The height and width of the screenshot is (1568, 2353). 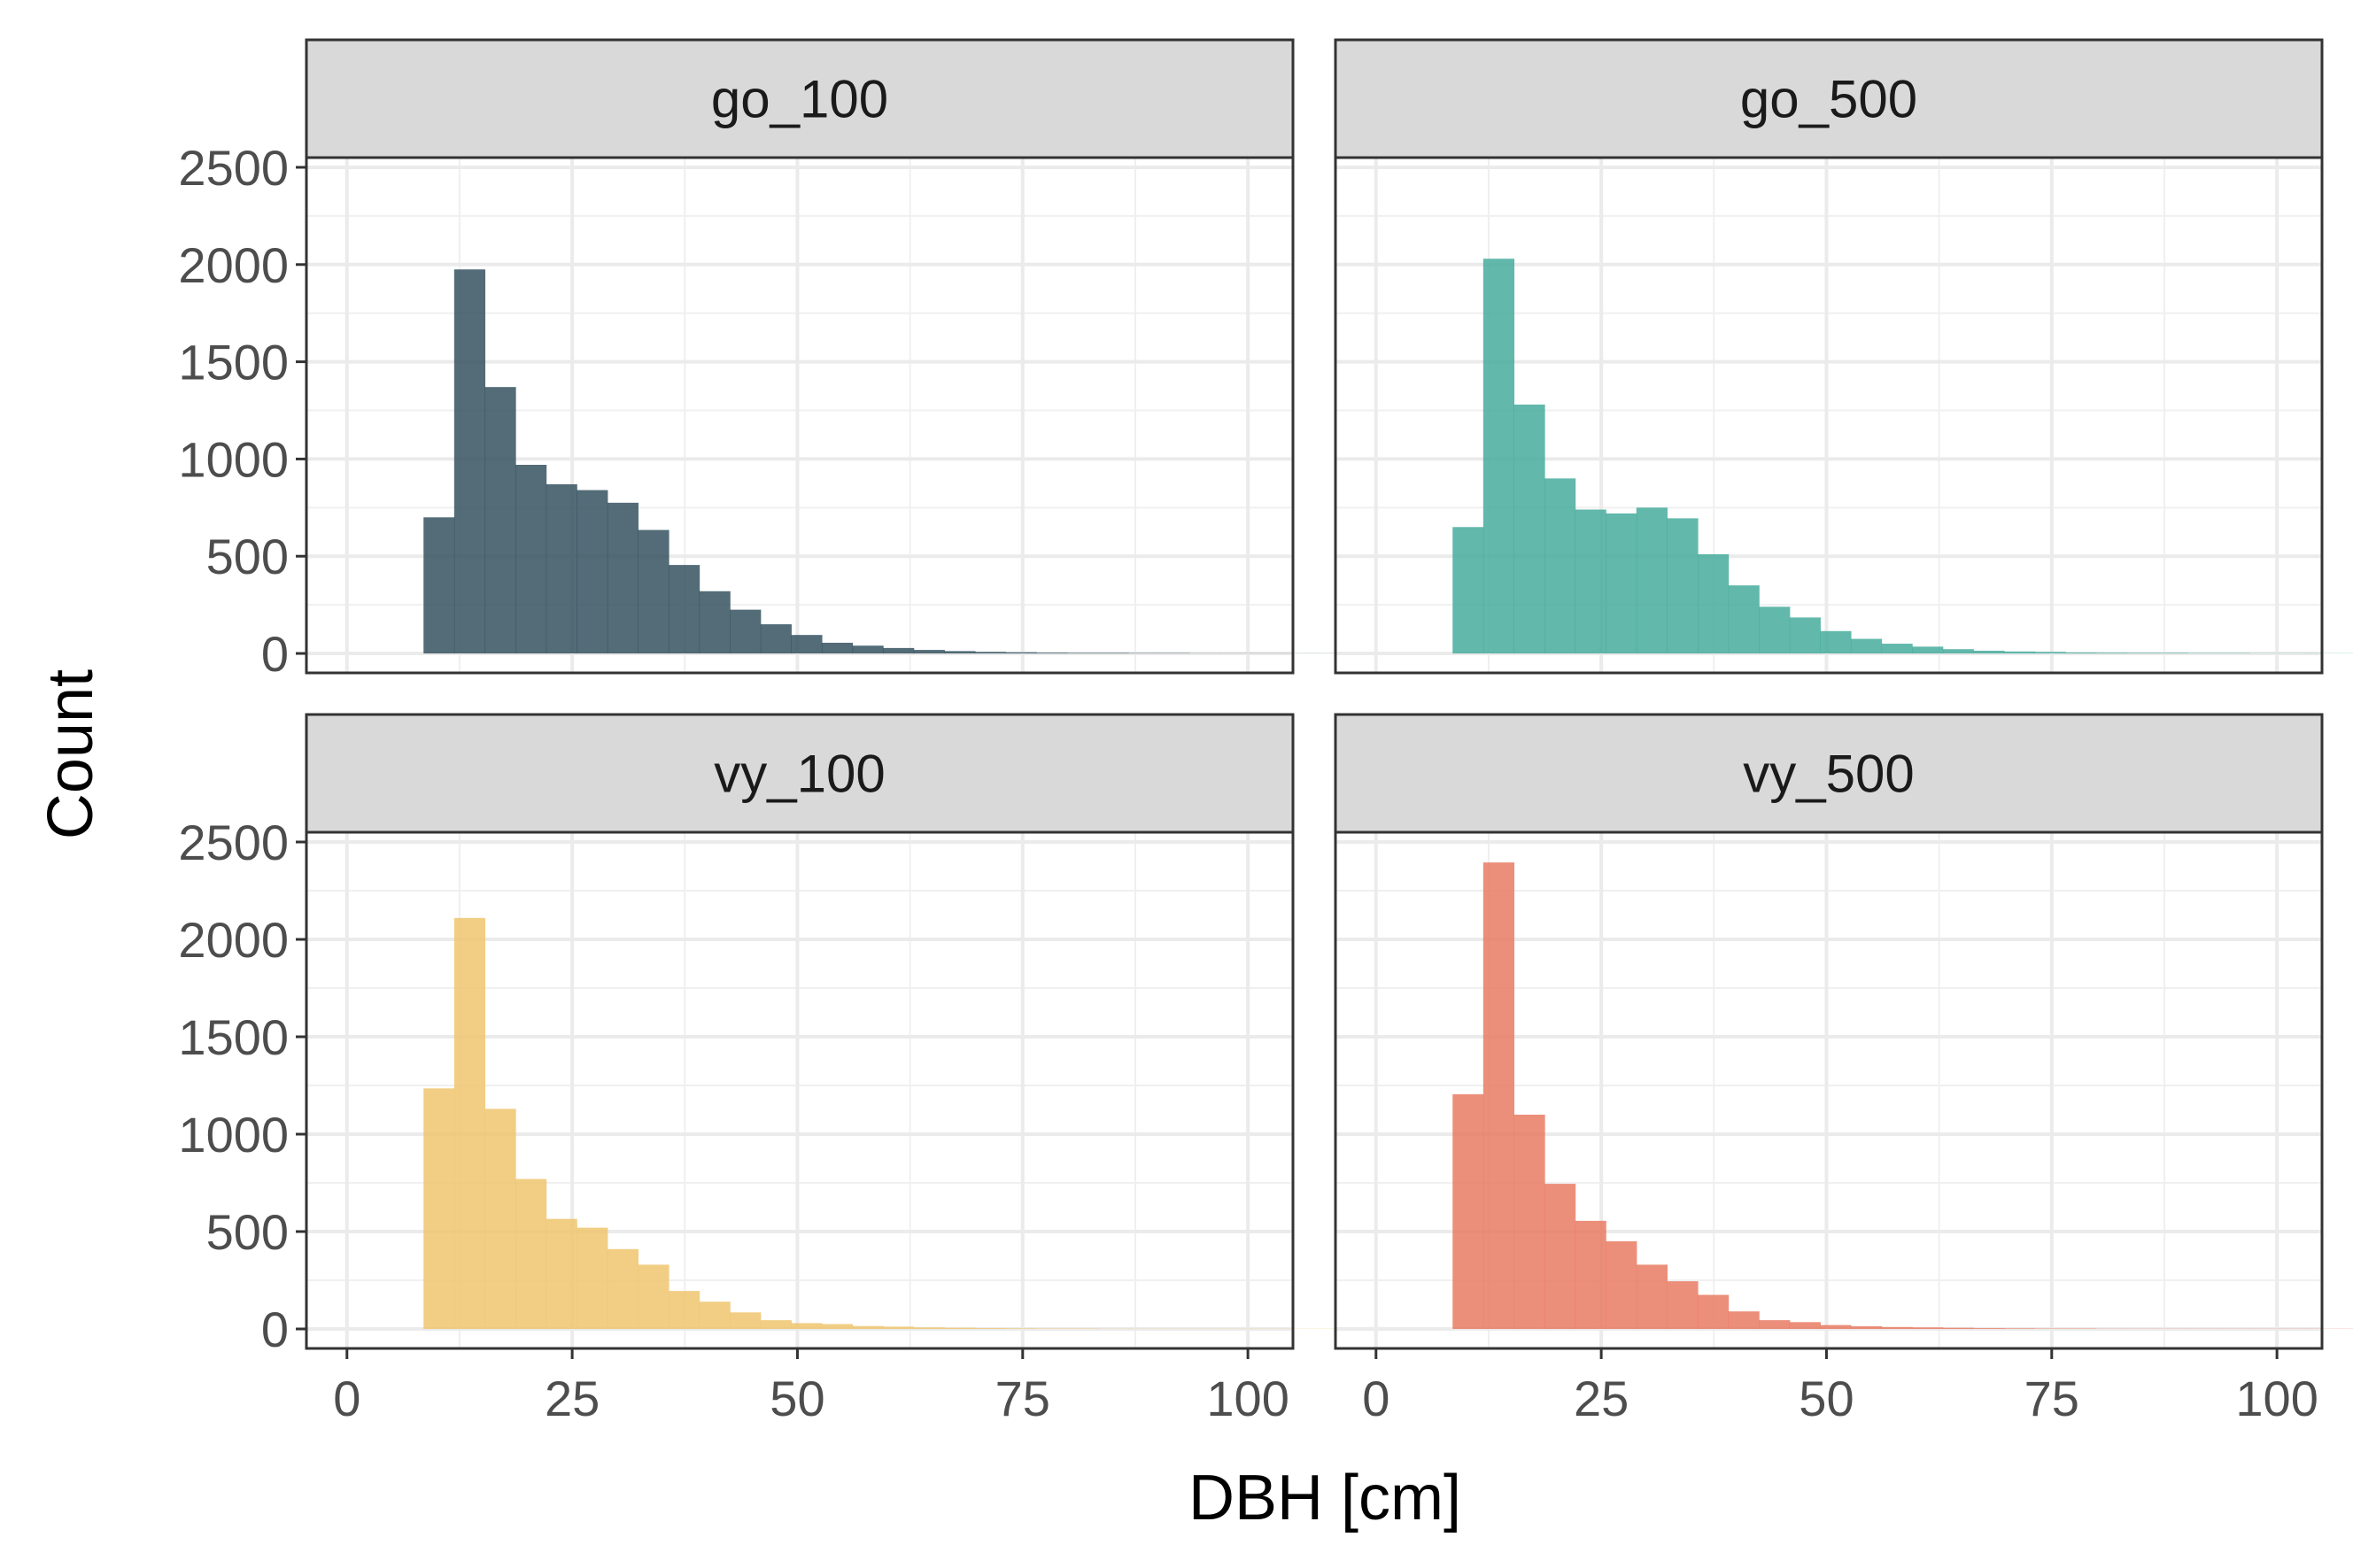 What do you see at coordinates (799, 100) in the screenshot?
I see `panel-strip-label: go_100` at bounding box center [799, 100].